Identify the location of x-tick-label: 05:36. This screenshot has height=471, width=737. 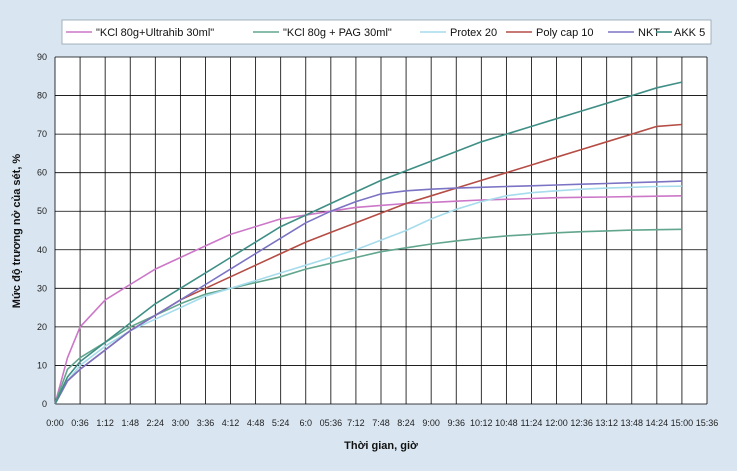
(331, 423).